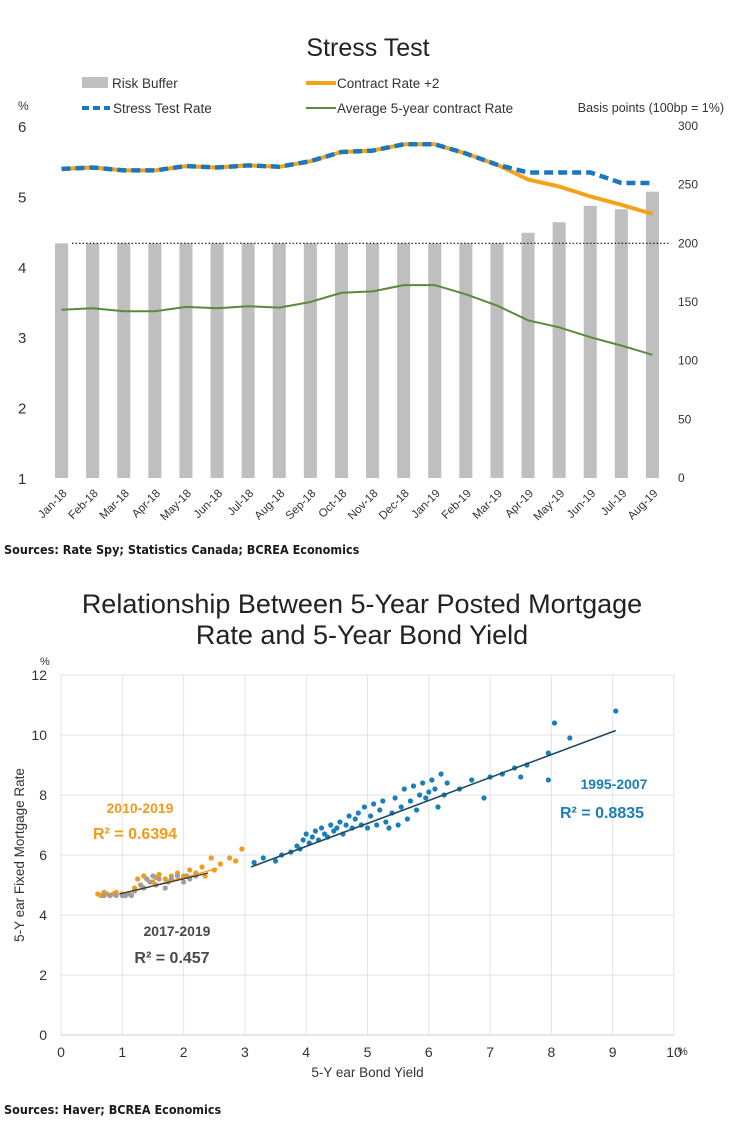 This screenshot has height=1131, width=748. I want to click on legend-label: Risk Buffer, so click(145, 83).